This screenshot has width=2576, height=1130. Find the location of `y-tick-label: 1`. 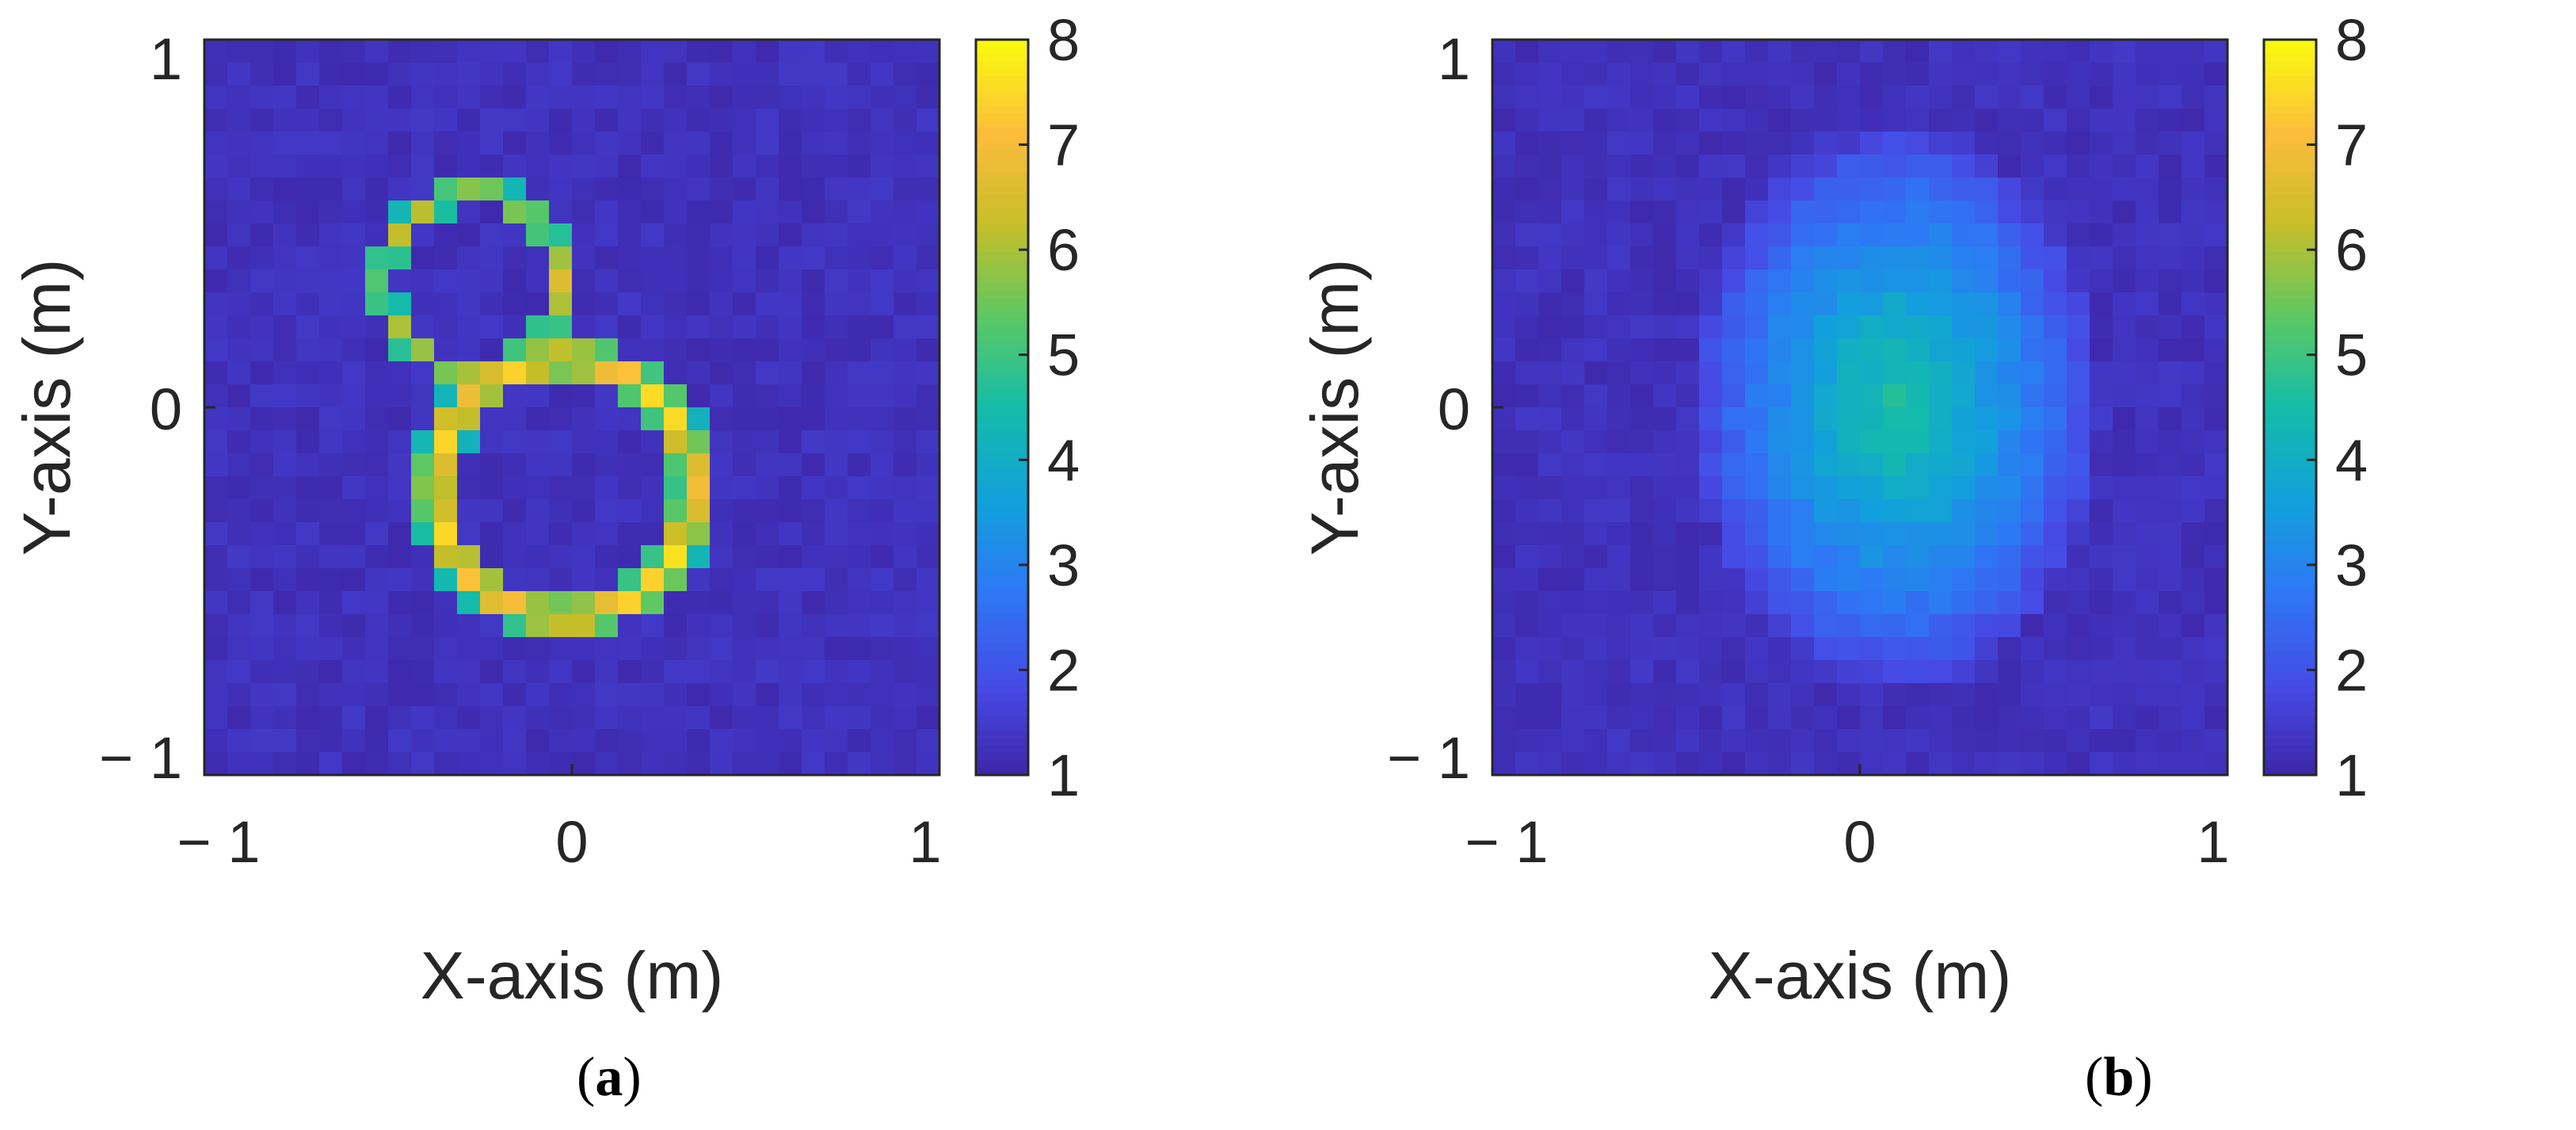

y-tick-label: 1 is located at coordinates (1454, 59).